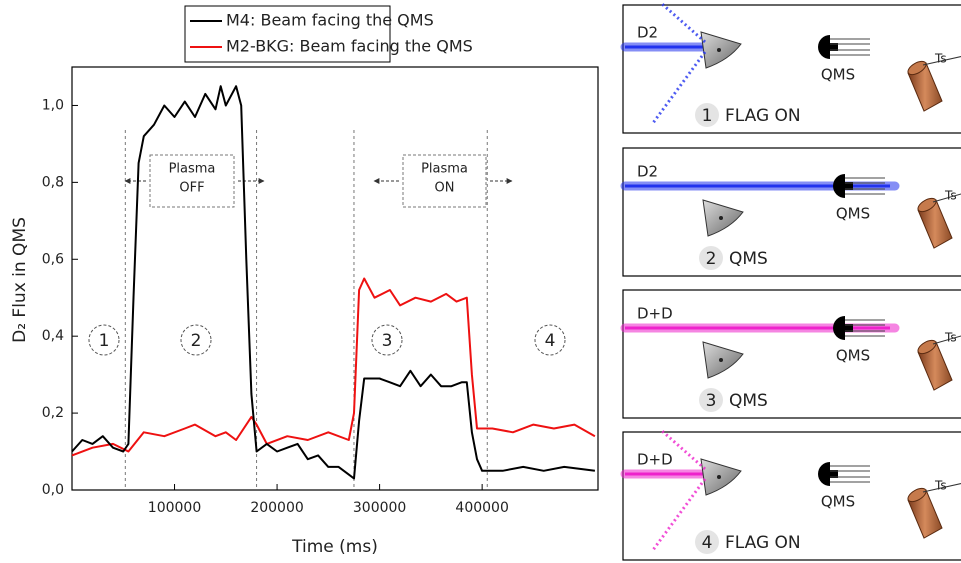  Describe the element at coordinates (445, 188) in the screenshot. I see `plasma-label: ON` at that location.